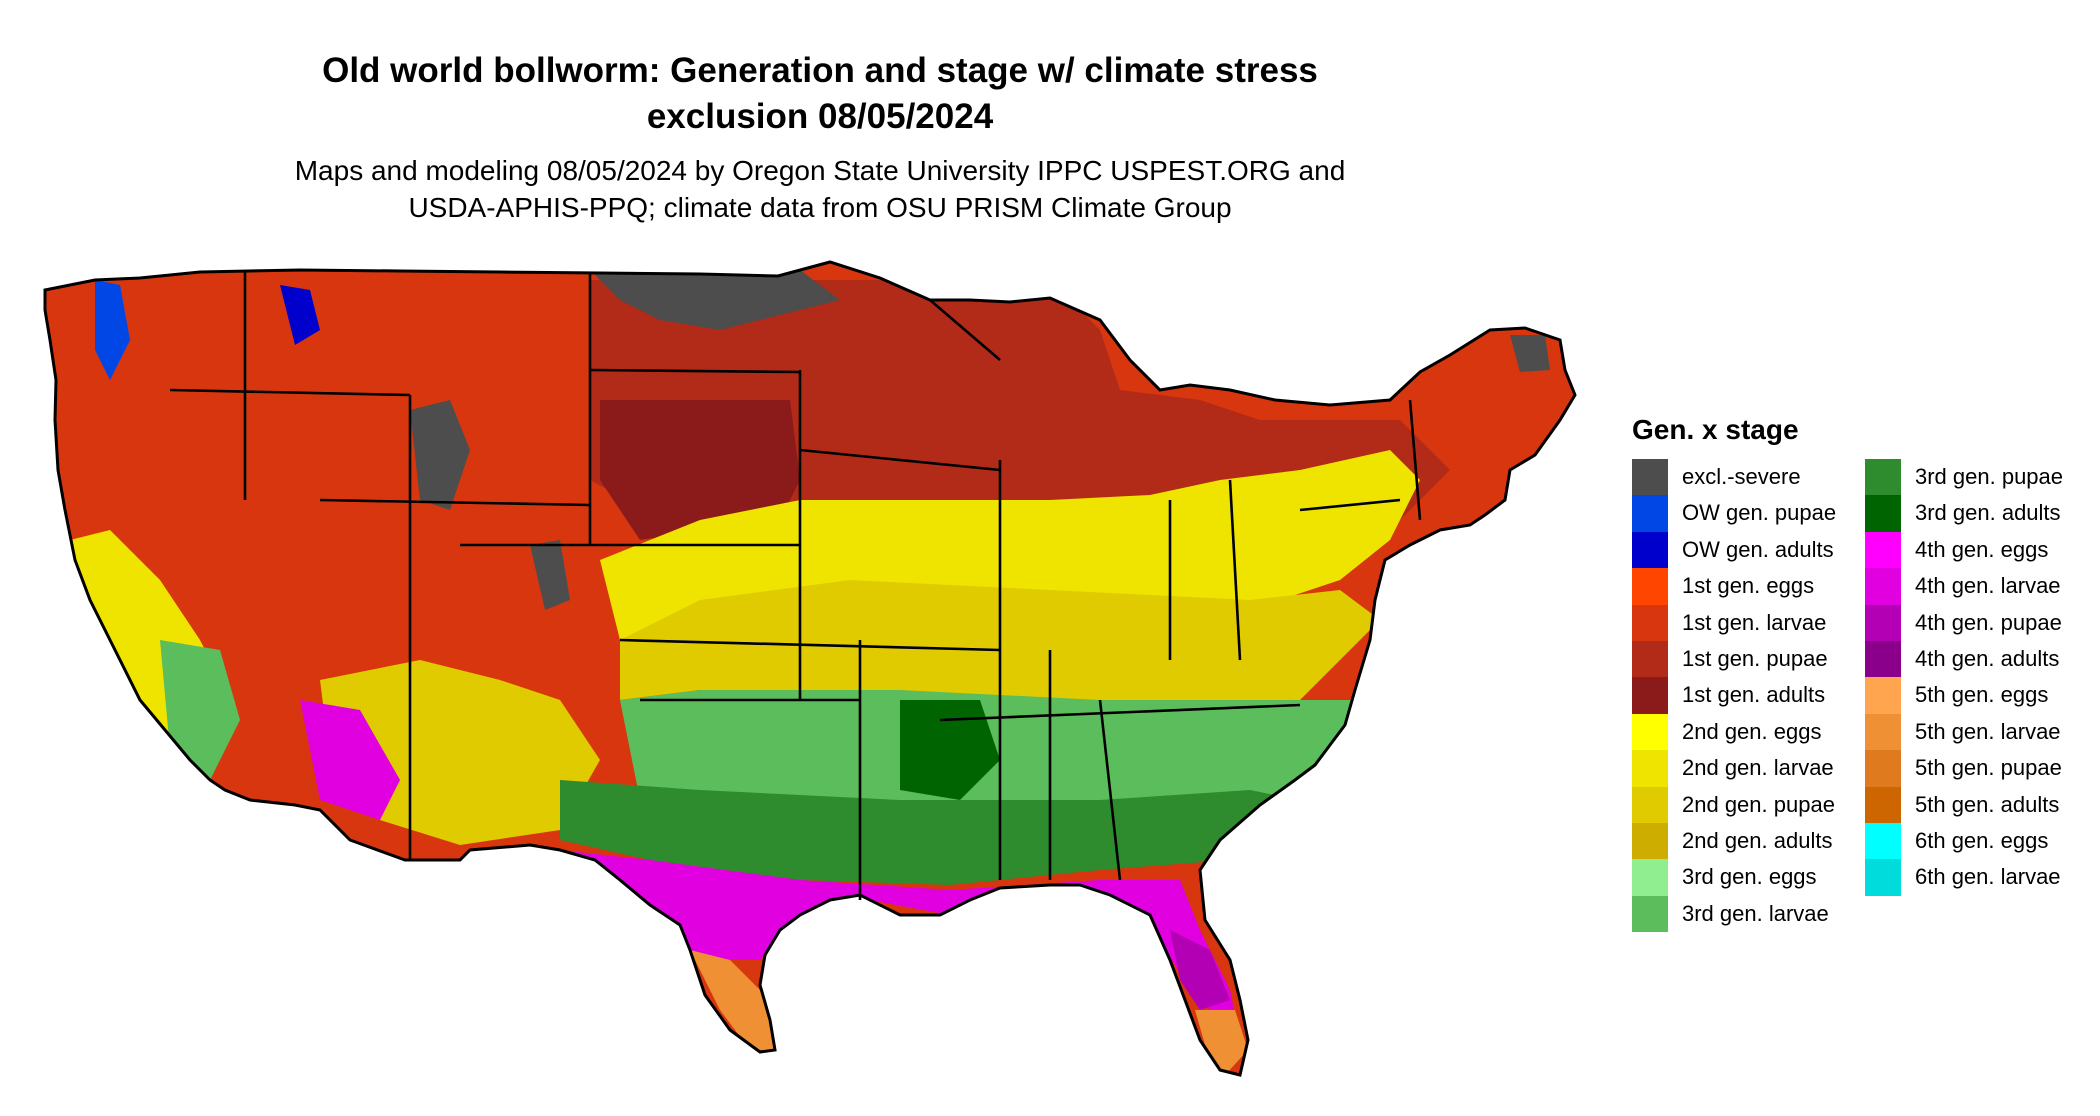  What do you see at coordinates (1758, 804) in the screenshot?
I see `legend-label: 2nd gen. pupae` at bounding box center [1758, 804].